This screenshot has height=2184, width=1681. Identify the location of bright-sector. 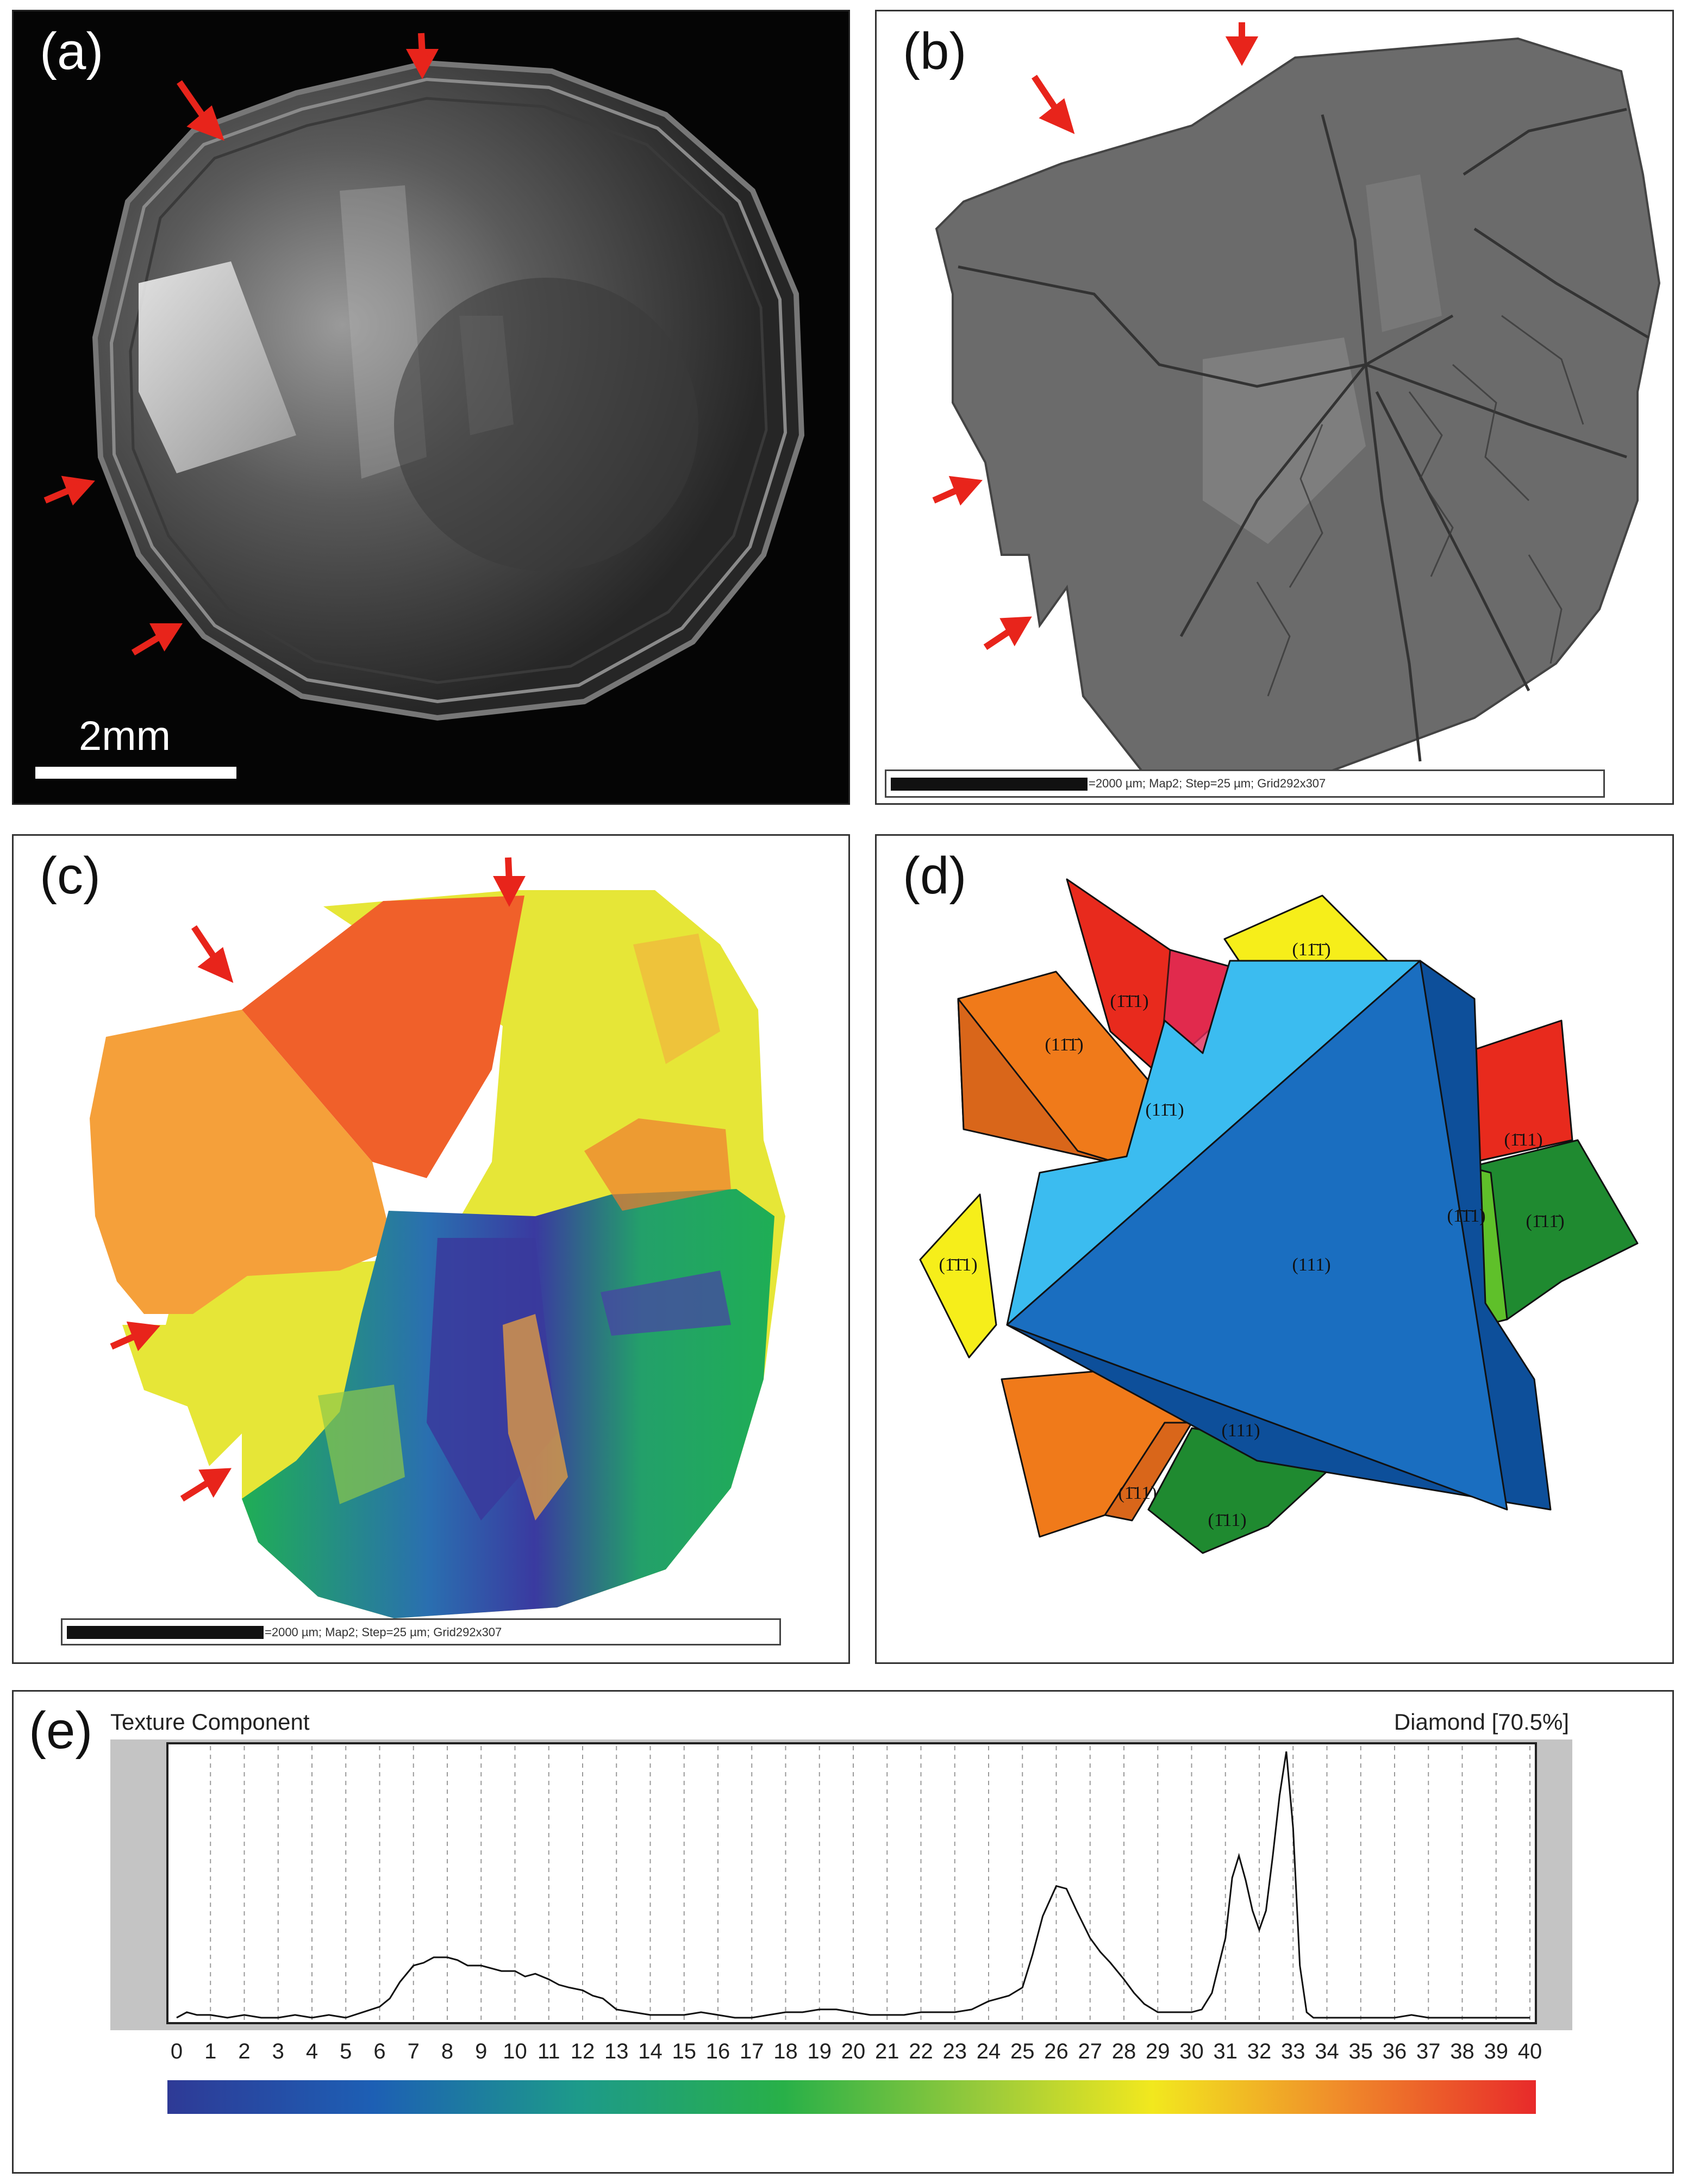
(217, 367).